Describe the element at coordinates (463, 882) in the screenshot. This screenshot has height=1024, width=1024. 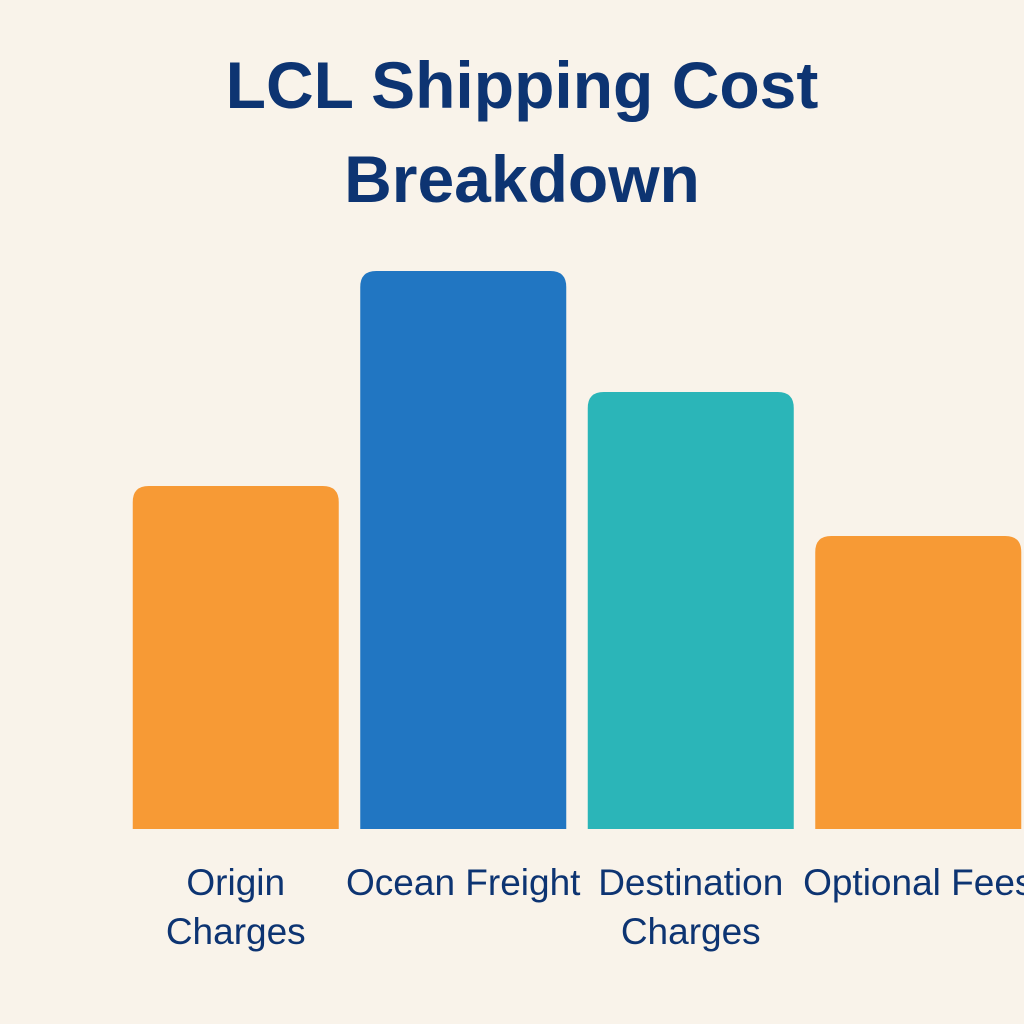
I see `x-tick-label: Ocean Freight` at that location.